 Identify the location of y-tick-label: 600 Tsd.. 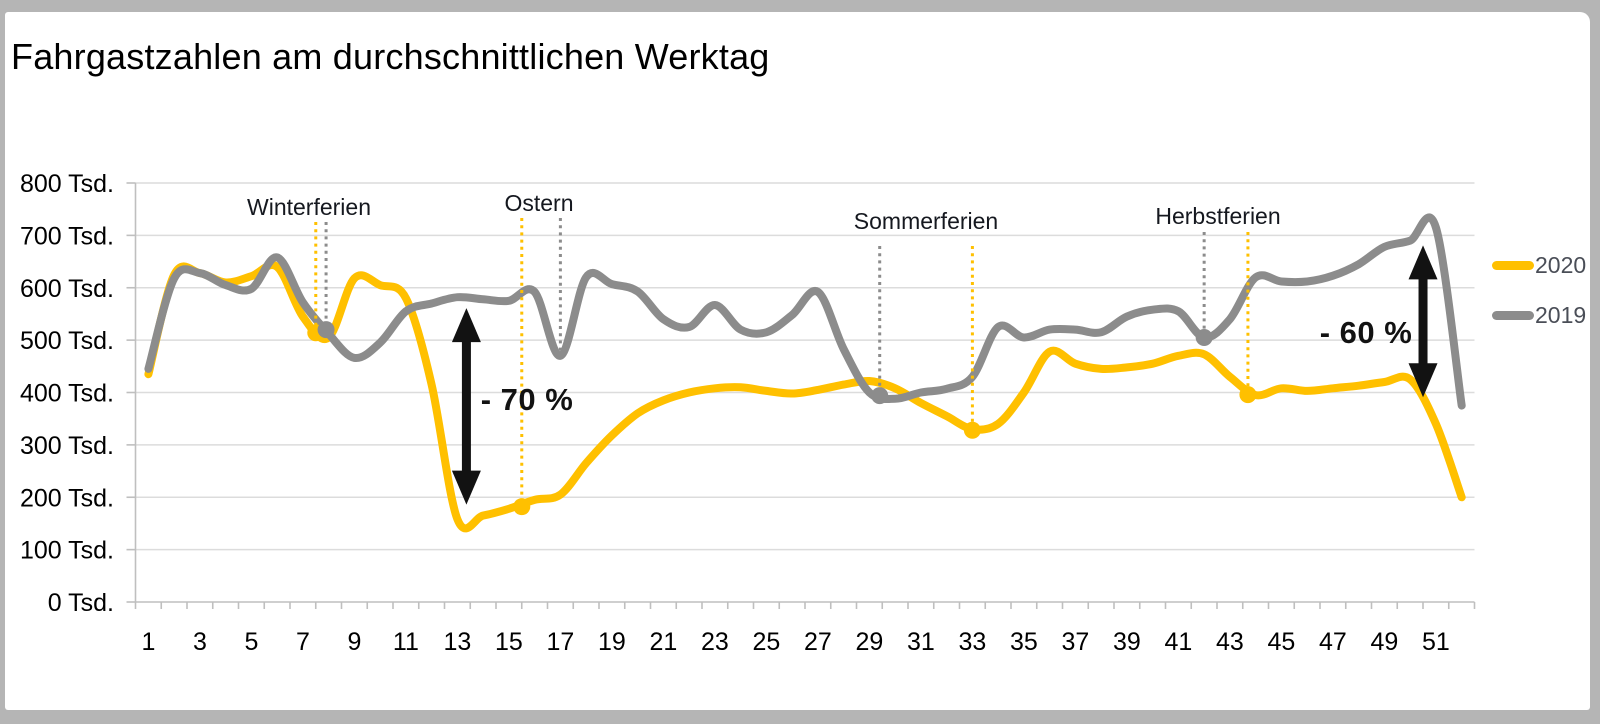
(67, 289).